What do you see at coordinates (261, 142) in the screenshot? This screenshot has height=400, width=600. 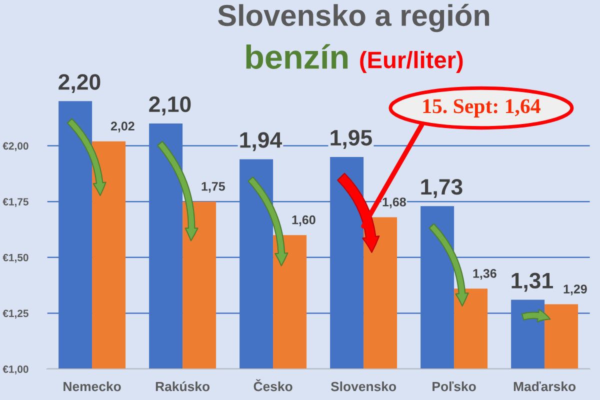 I see `data-label: 1,94` at bounding box center [261, 142].